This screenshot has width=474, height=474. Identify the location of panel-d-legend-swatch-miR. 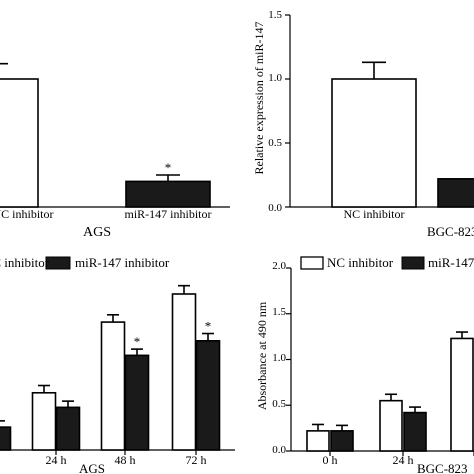
(413, 263).